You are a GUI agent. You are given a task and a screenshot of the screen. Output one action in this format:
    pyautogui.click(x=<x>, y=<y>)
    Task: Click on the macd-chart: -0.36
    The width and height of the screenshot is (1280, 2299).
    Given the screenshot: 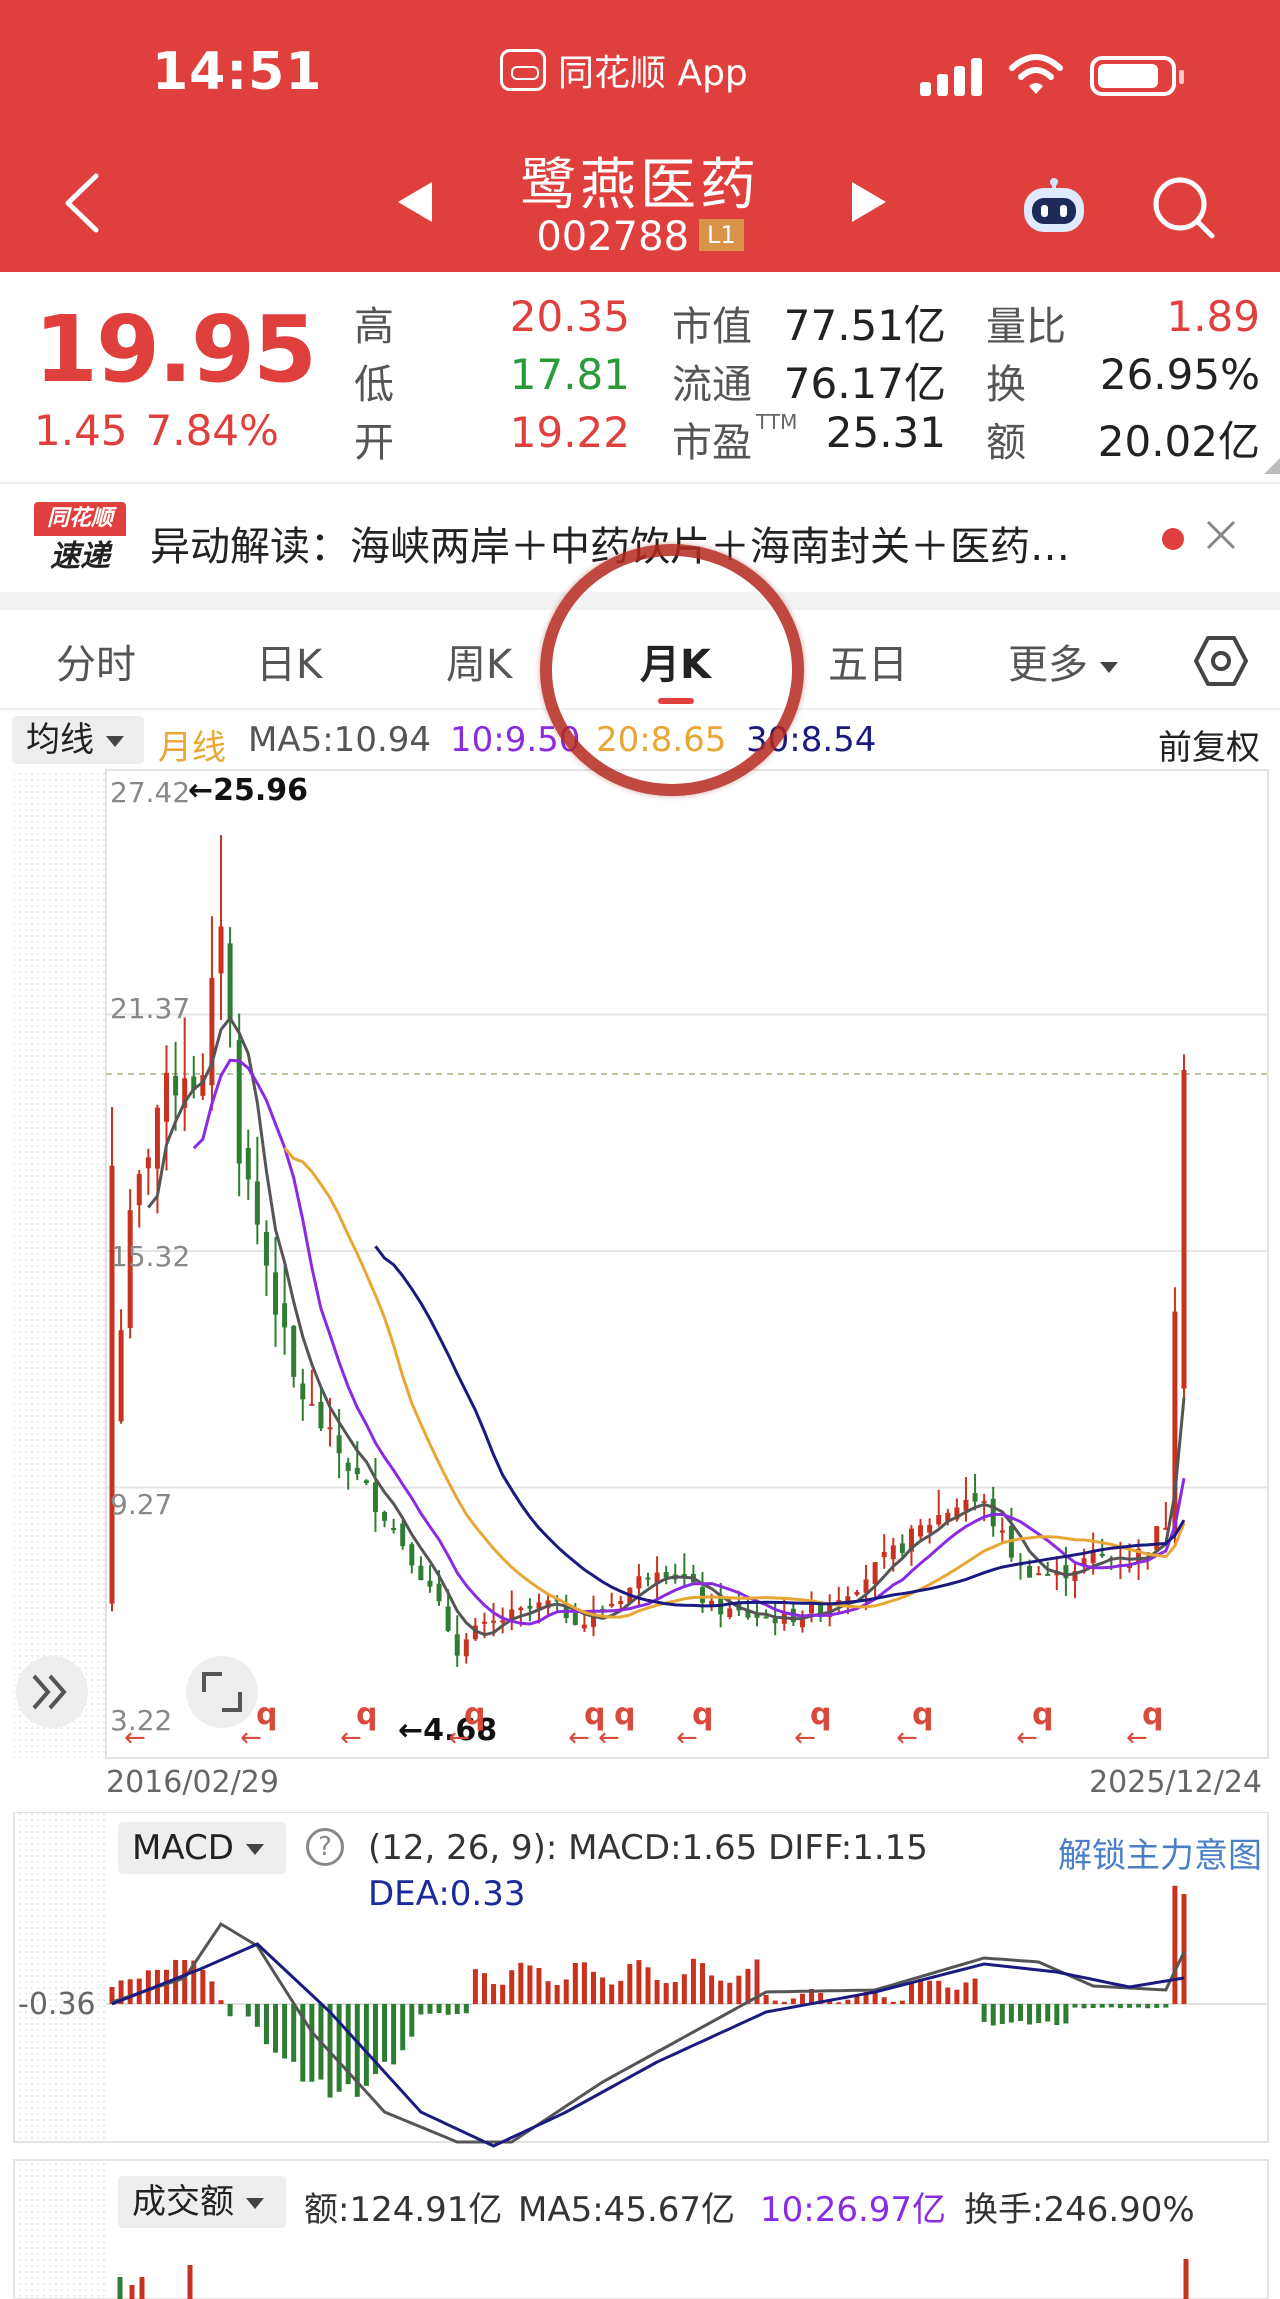 What is the action you would take?
    pyautogui.click(x=640, y=1982)
    